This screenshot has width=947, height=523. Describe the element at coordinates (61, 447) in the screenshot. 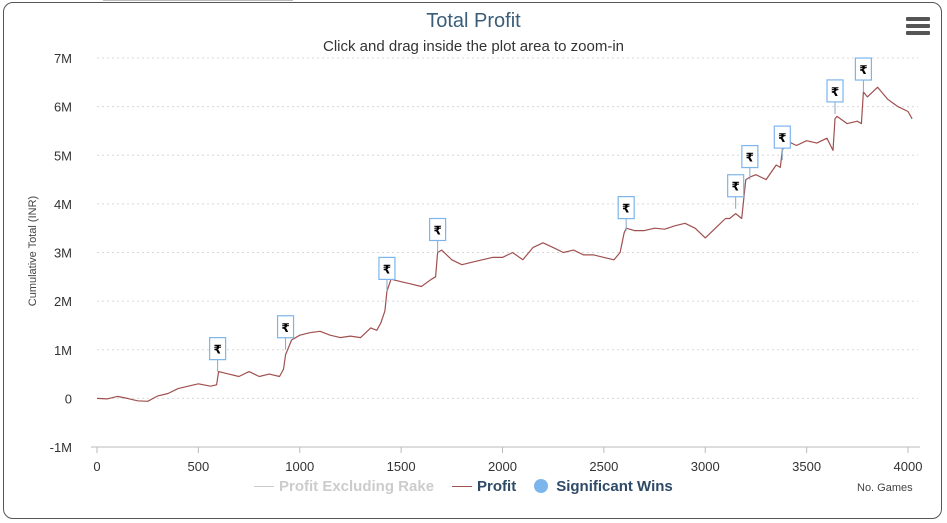

I see `y-tick-label: -1M` at that location.